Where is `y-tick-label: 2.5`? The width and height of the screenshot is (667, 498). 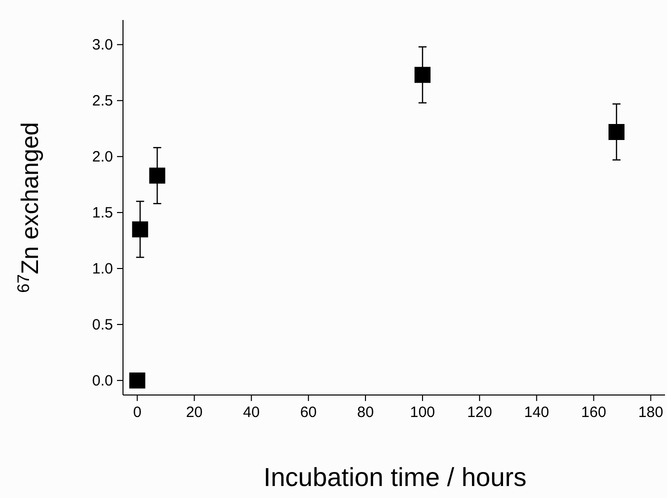 y-tick-label: 2.5 is located at coordinates (102, 101).